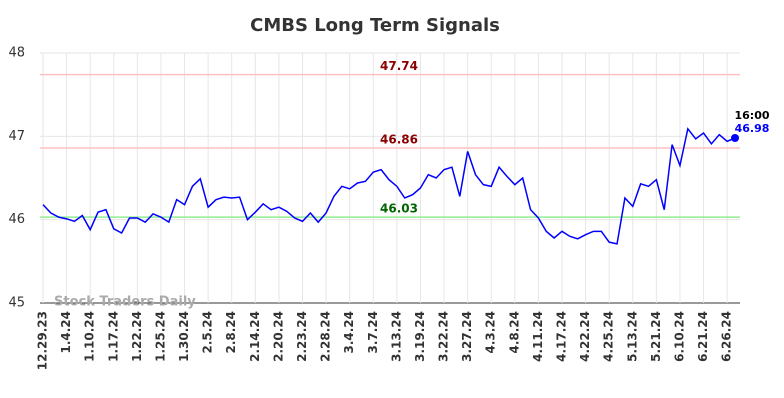 The image size is (784, 398). What do you see at coordinates (399, 209) in the screenshot?
I see `signal-label: 46.03` at bounding box center [399, 209].